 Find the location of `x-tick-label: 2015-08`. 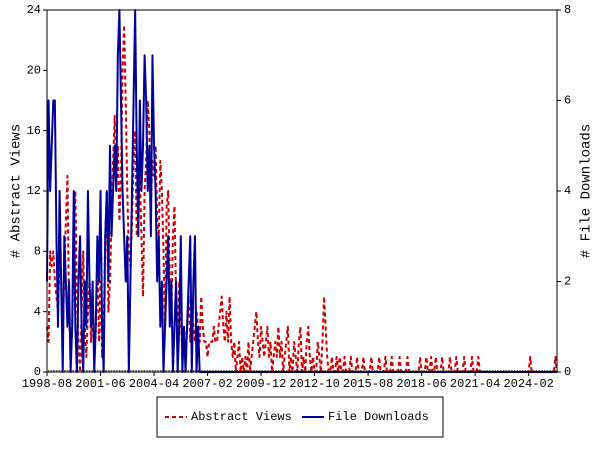

x-tick-label: 2015-08 is located at coordinates (368, 384).